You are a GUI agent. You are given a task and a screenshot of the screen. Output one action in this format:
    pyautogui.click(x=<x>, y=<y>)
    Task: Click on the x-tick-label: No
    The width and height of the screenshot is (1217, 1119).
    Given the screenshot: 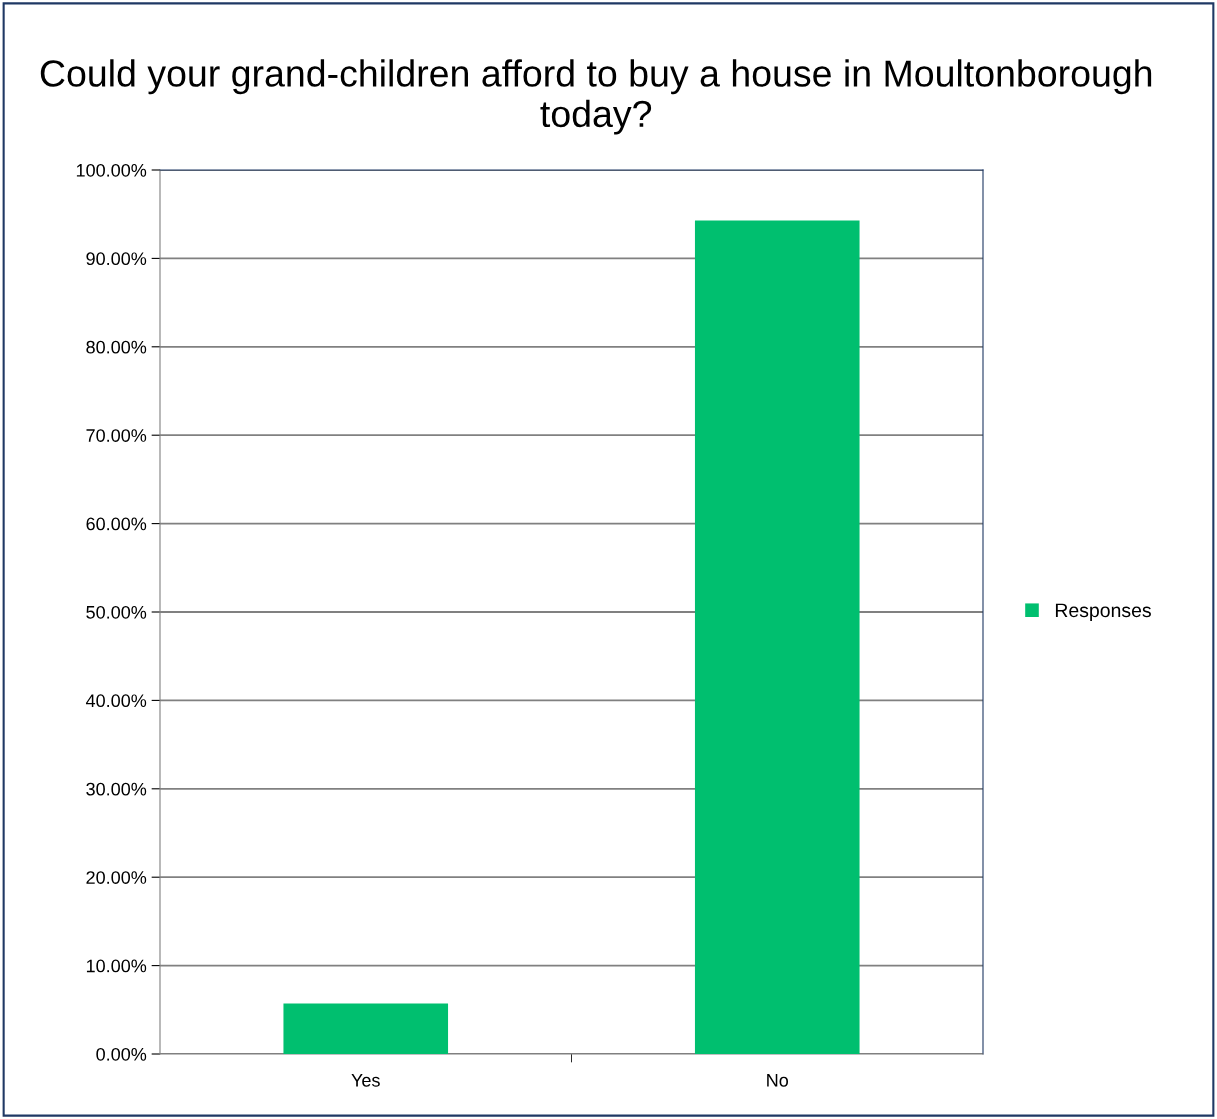 What is the action you would take?
    pyautogui.click(x=778, y=1080)
    